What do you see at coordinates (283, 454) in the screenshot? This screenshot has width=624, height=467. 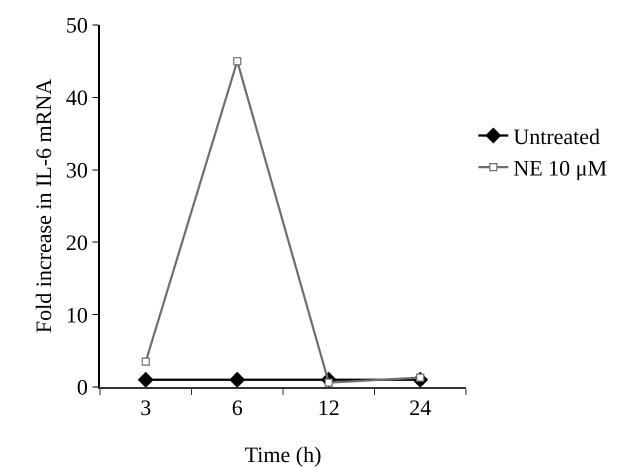 I see `x-axis-title: Time (h)` at bounding box center [283, 454].